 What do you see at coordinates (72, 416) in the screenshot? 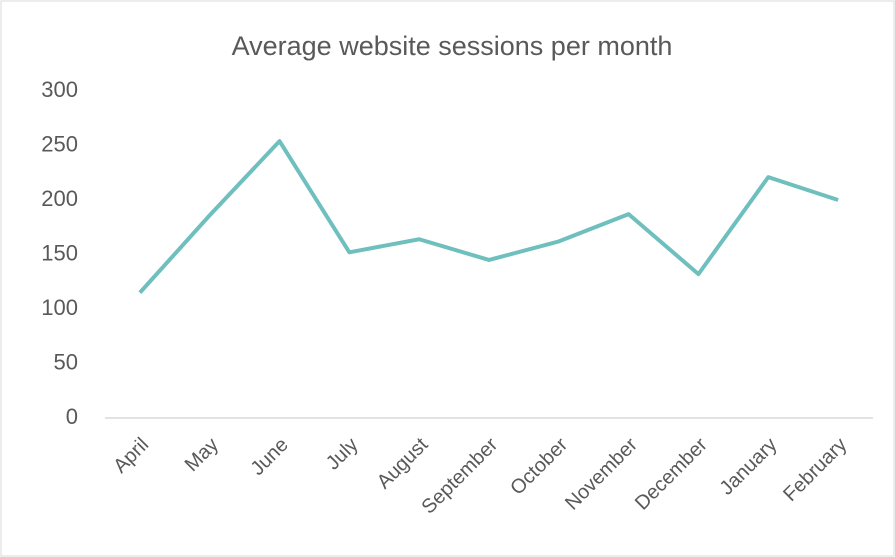
I see `y-tick-label: 0` at bounding box center [72, 416].